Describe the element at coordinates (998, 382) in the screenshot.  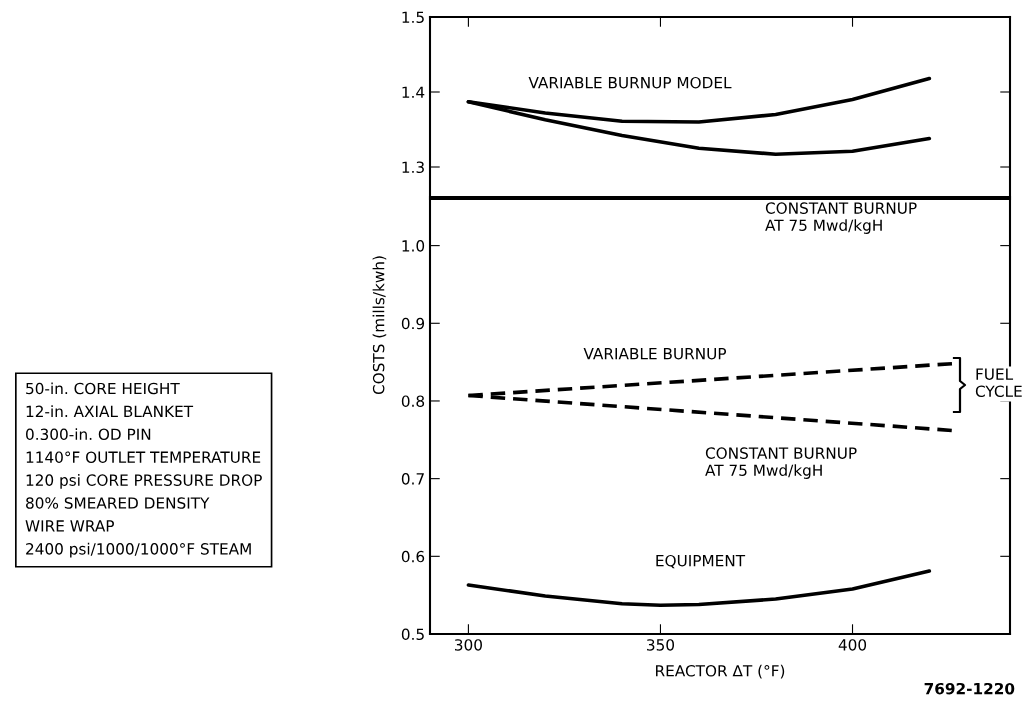
I see `annotation: FUEL CYCLE` at that location.